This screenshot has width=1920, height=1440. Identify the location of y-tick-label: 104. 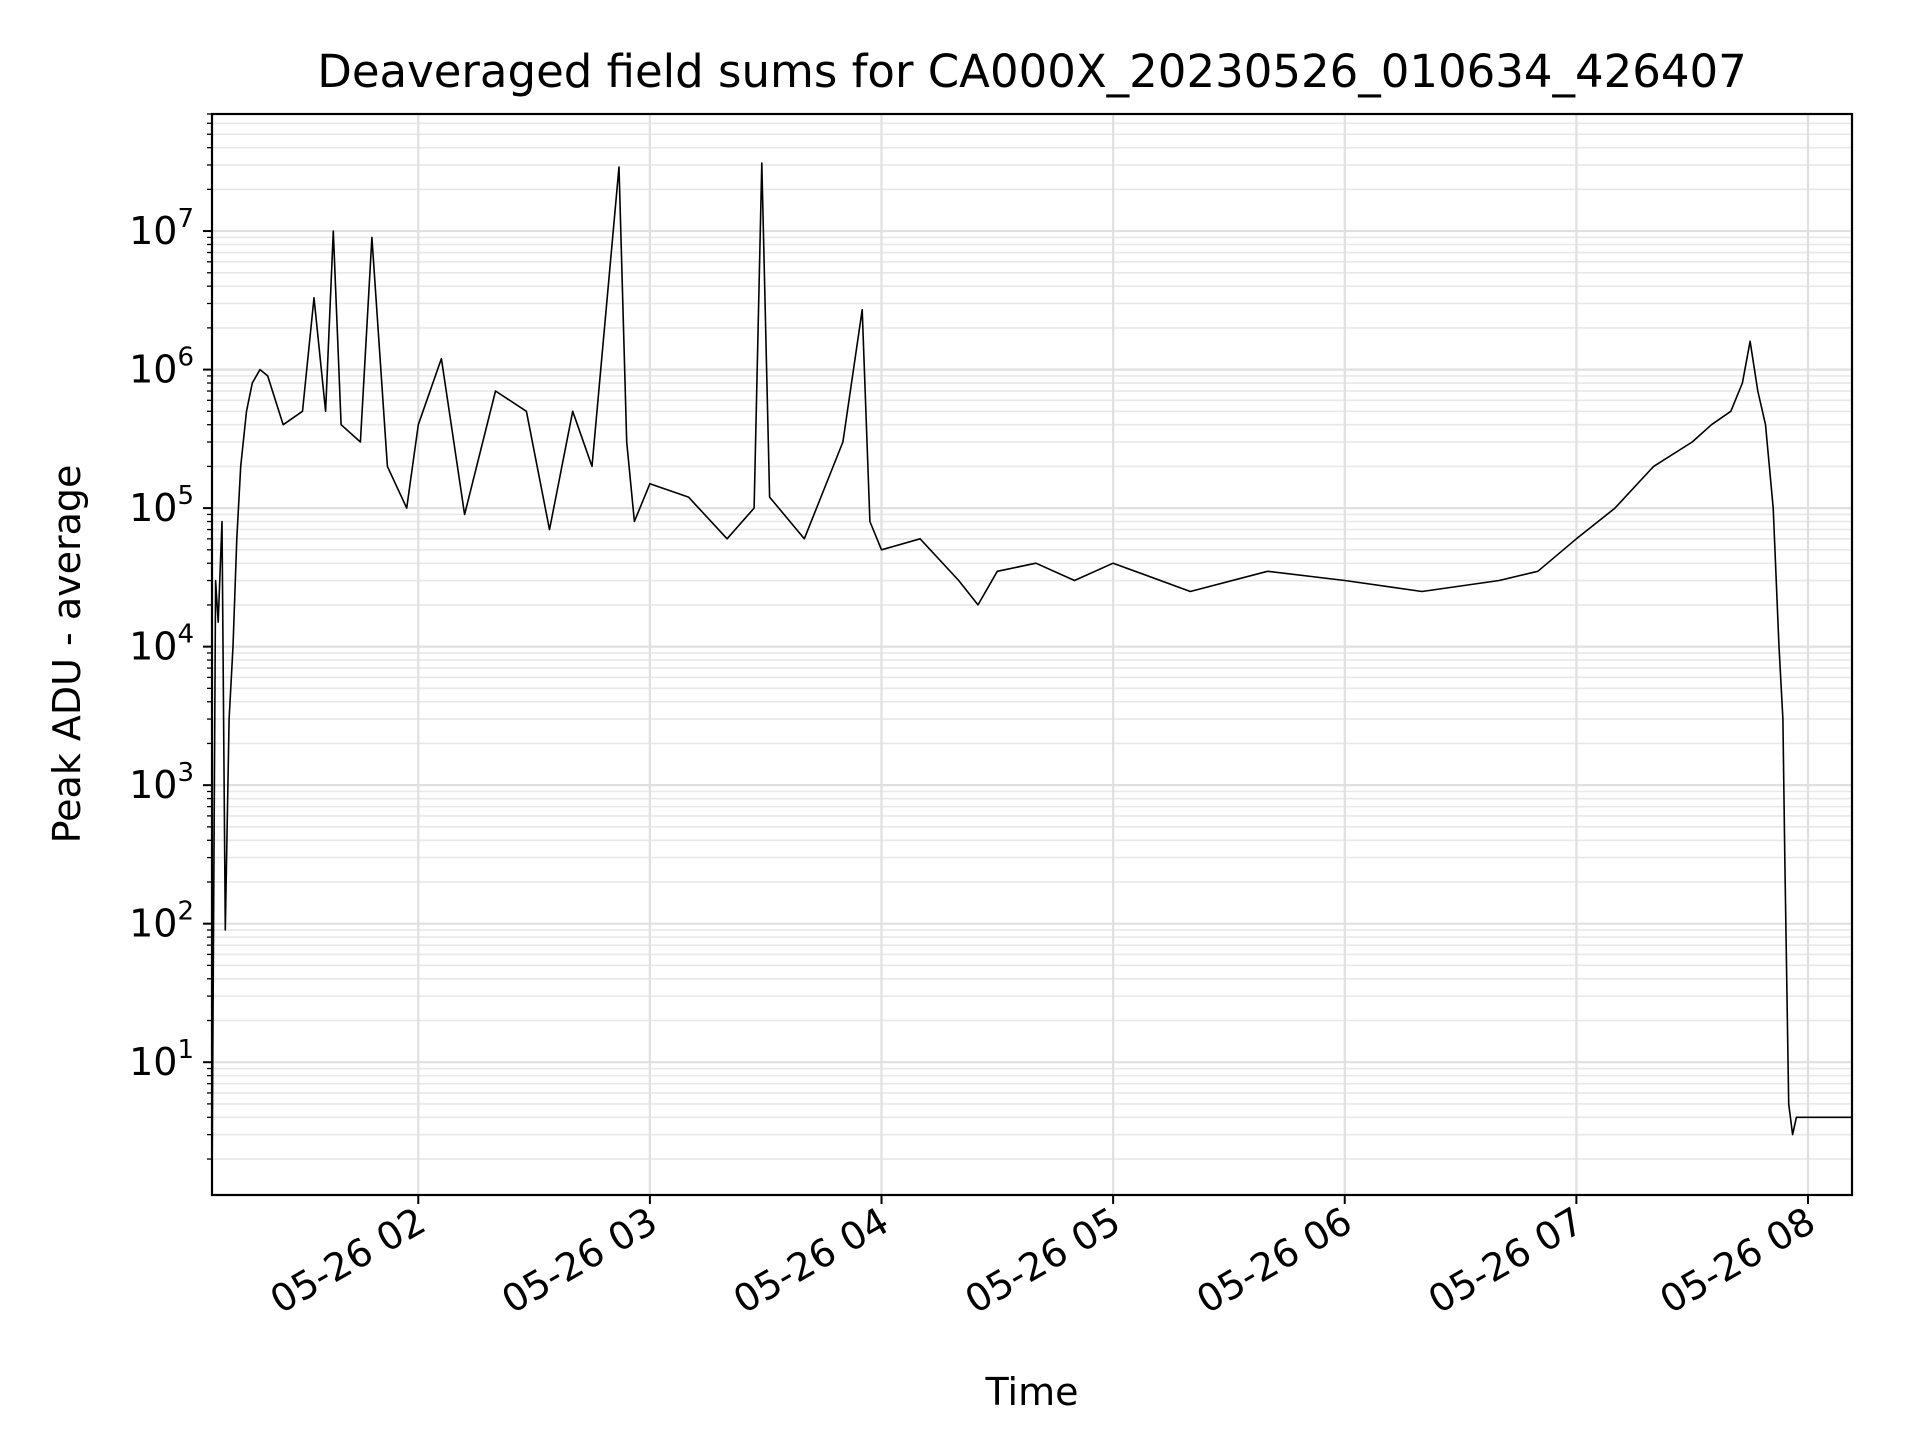
(161, 644).